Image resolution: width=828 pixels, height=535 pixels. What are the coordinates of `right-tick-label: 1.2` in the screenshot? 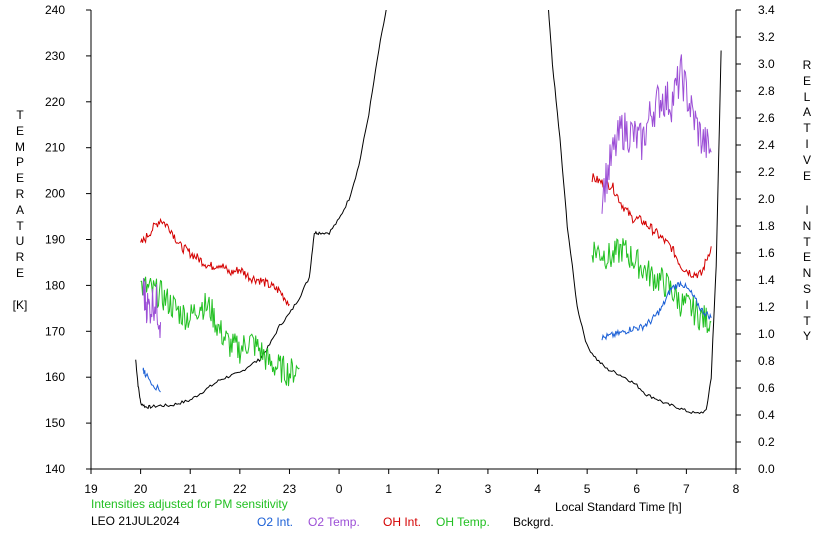 It's located at (766, 307).